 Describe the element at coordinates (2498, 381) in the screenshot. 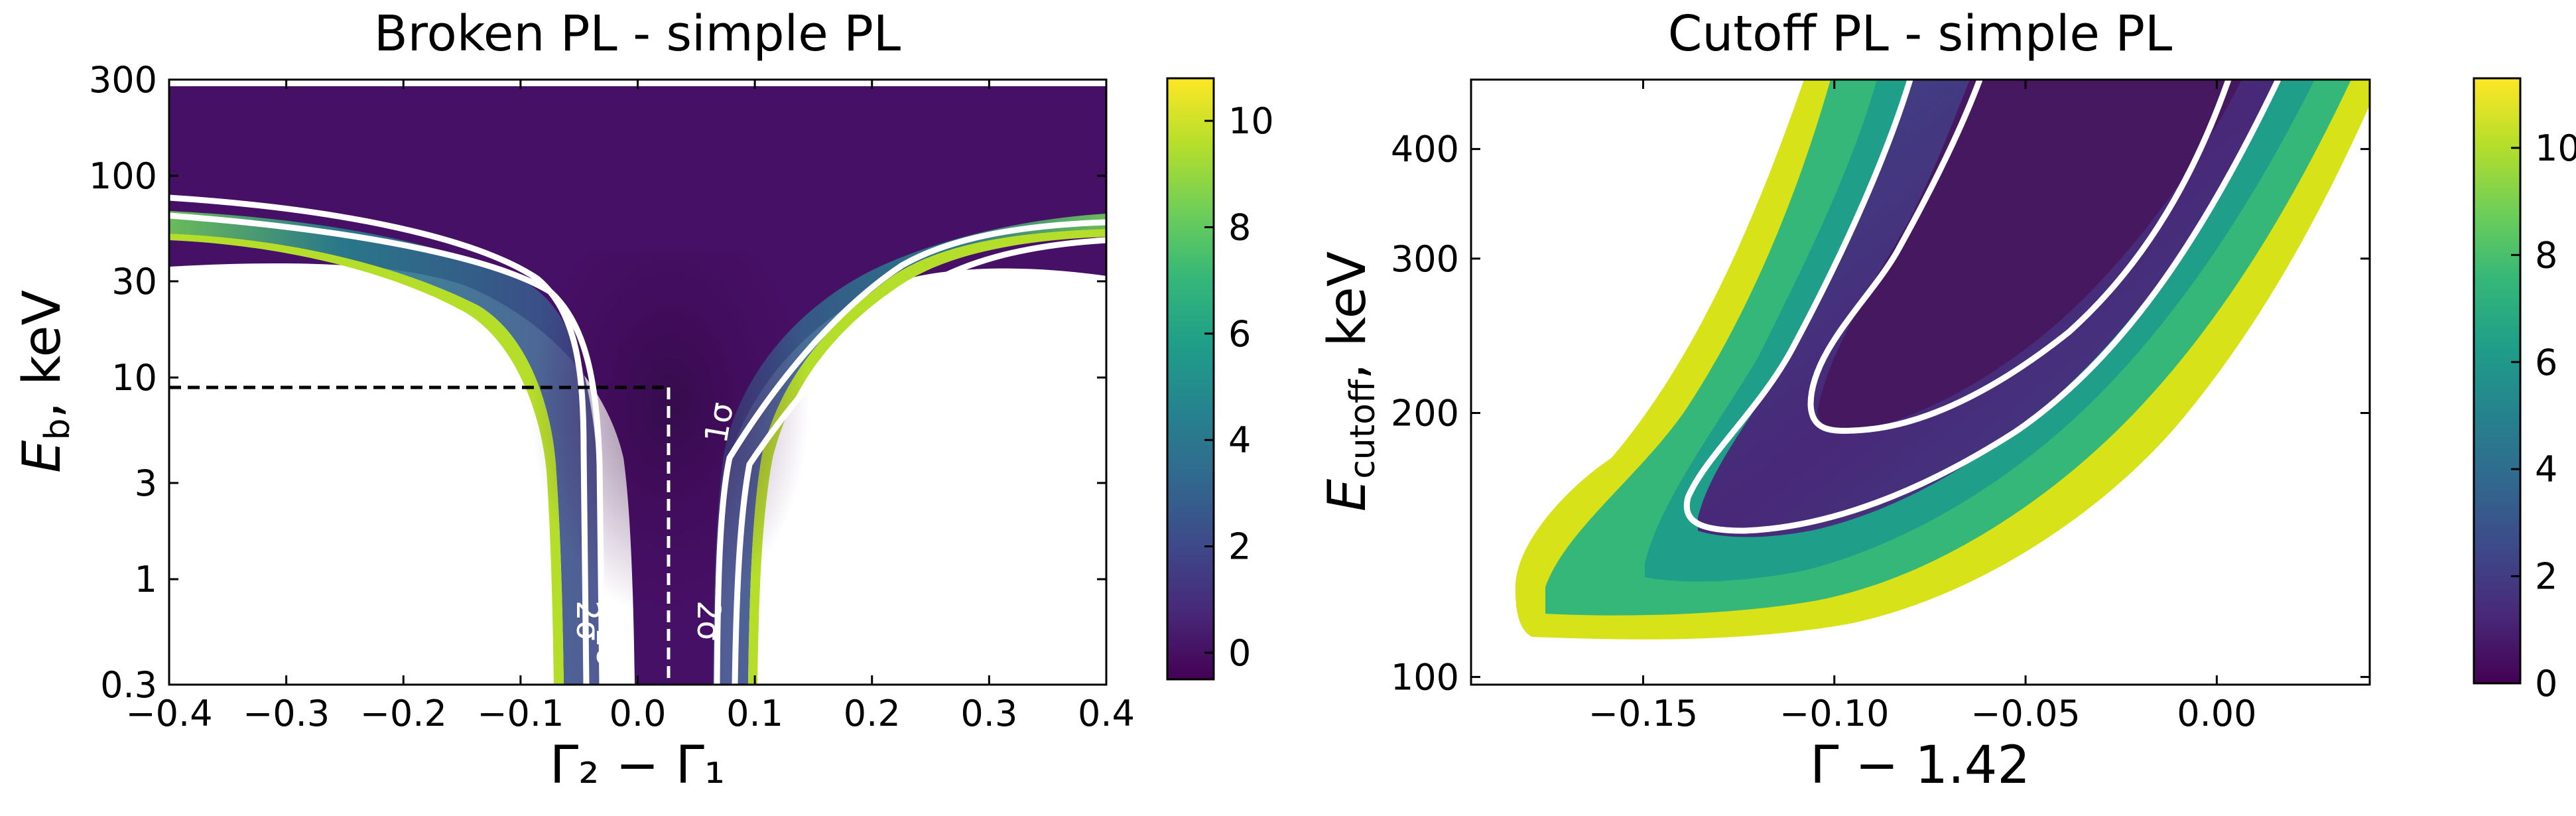

I see `panel2-colorbar` at that location.